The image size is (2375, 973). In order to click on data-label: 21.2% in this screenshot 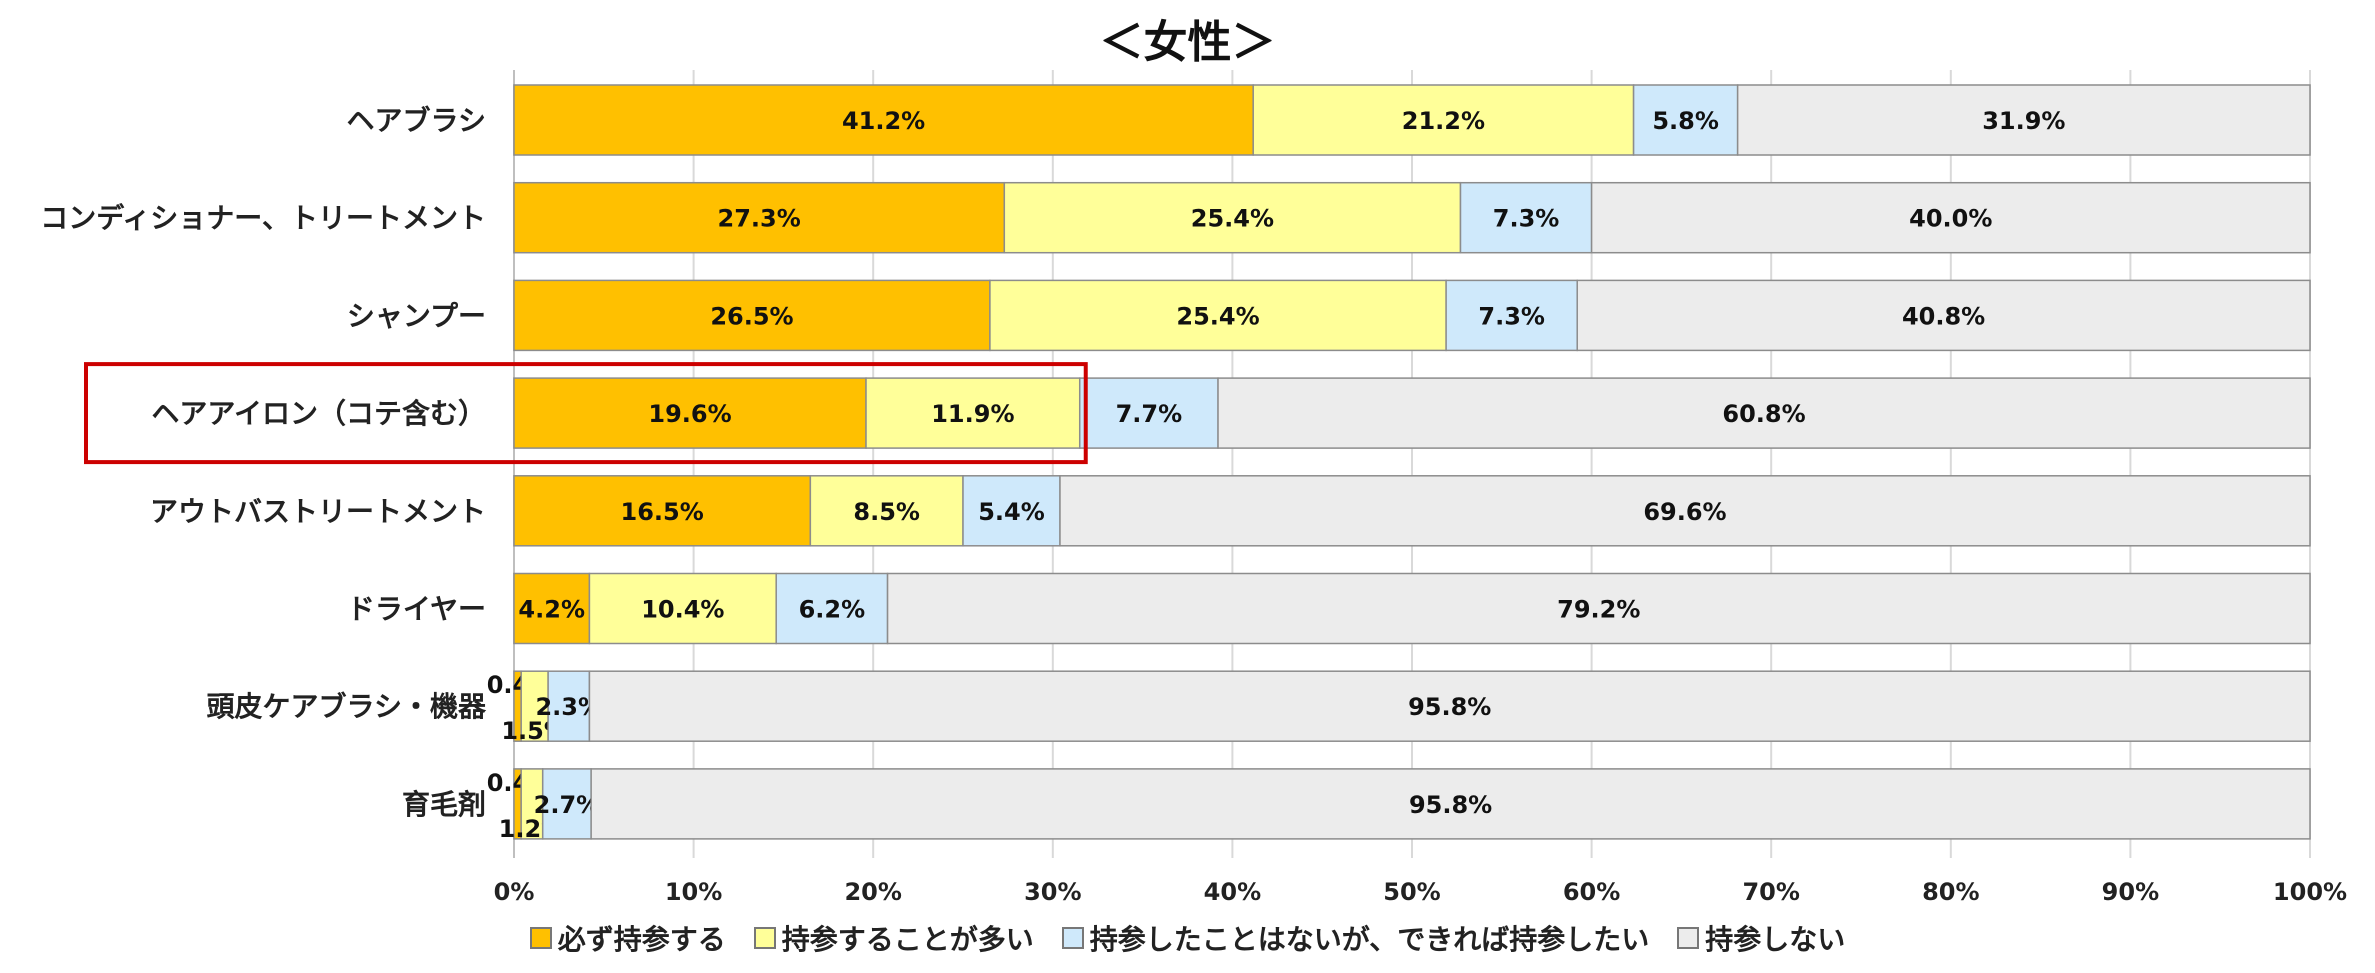, I will do `click(1443, 121)`.